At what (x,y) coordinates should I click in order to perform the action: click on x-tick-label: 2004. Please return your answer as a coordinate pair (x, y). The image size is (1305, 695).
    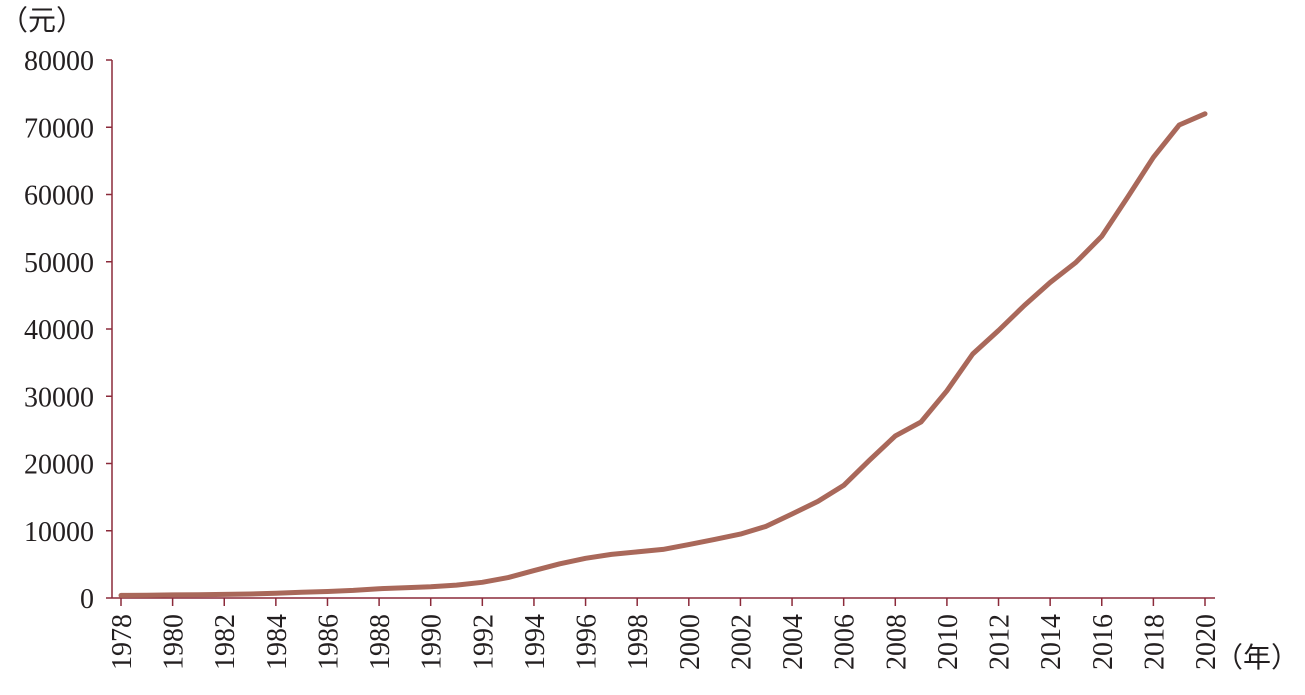
    Looking at the image, I should click on (793, 642).